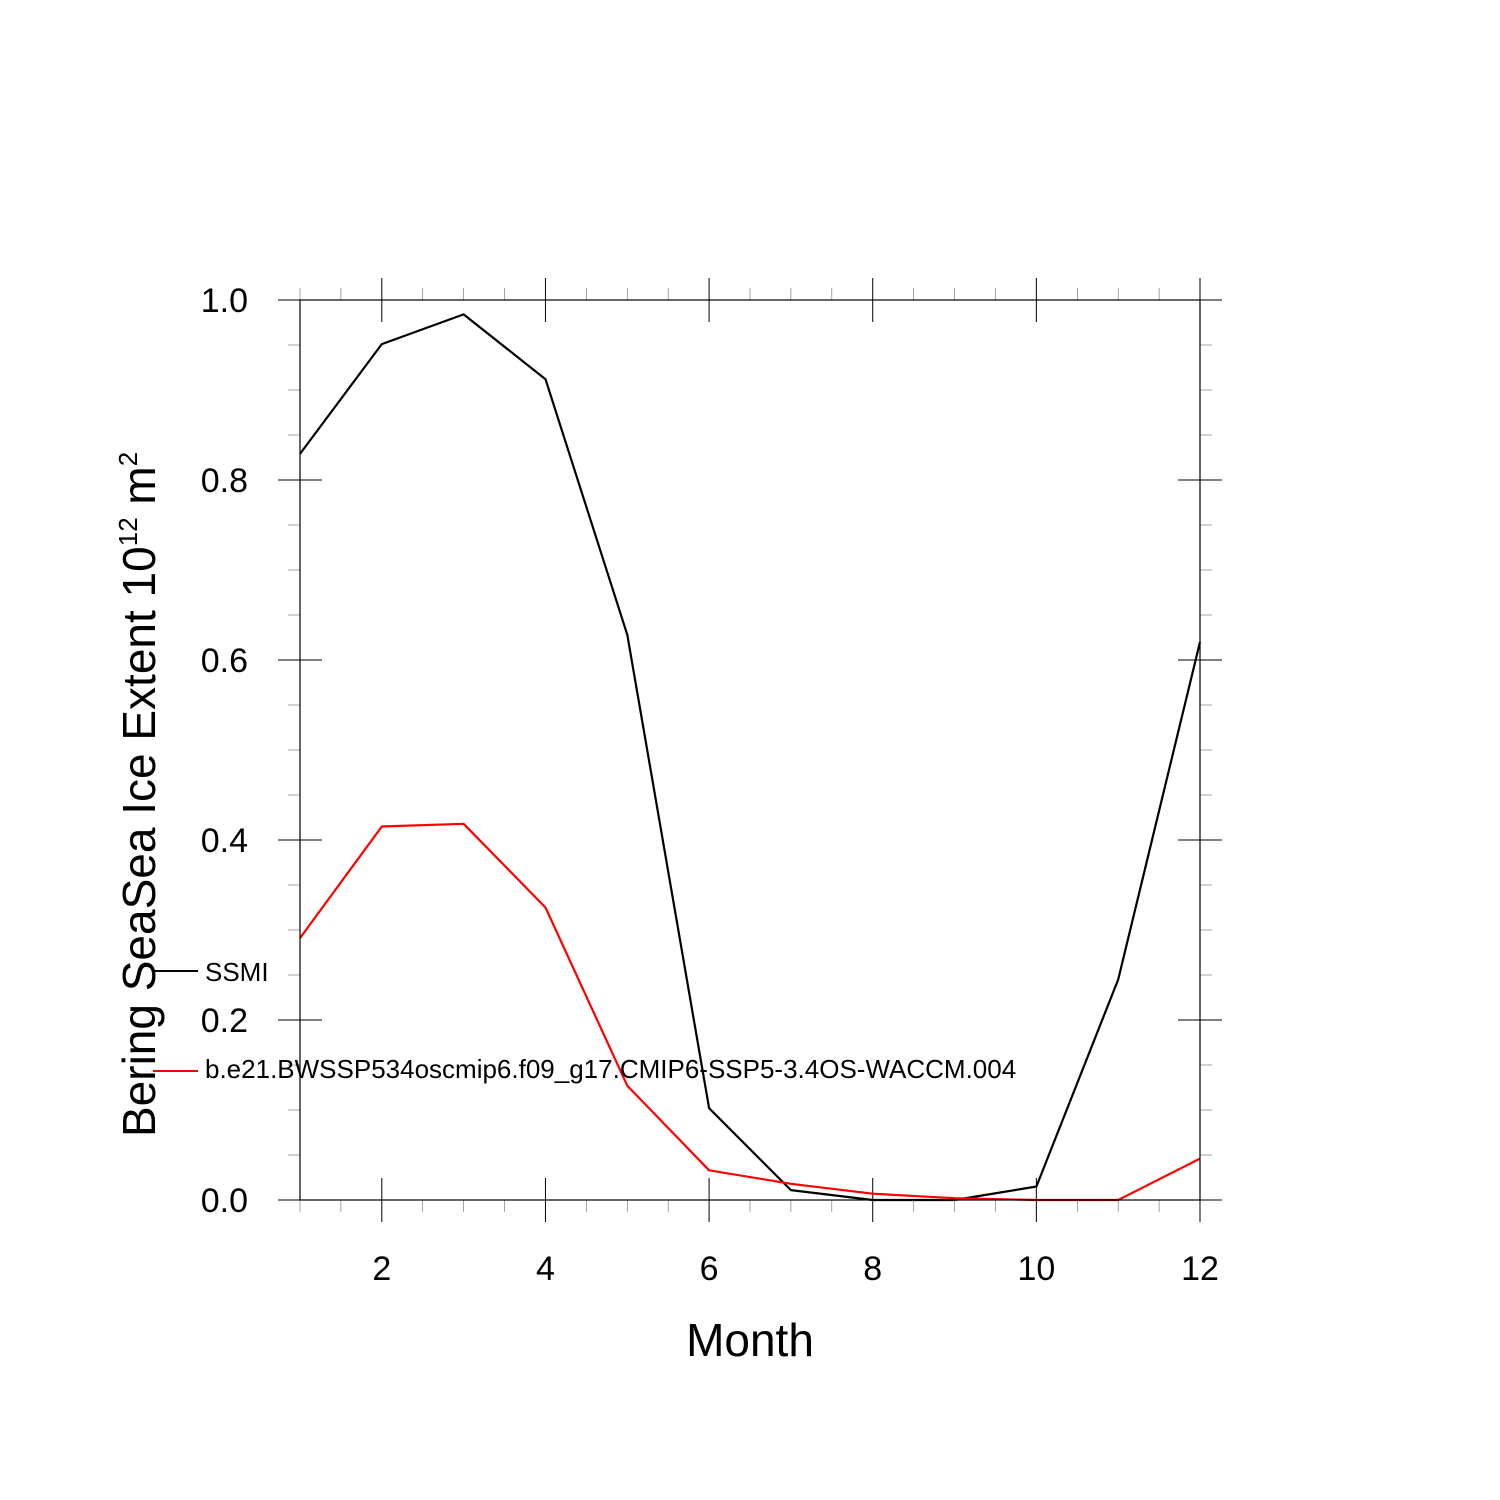  I want to click on x-tick-label: 10, so click(1036, 1269).